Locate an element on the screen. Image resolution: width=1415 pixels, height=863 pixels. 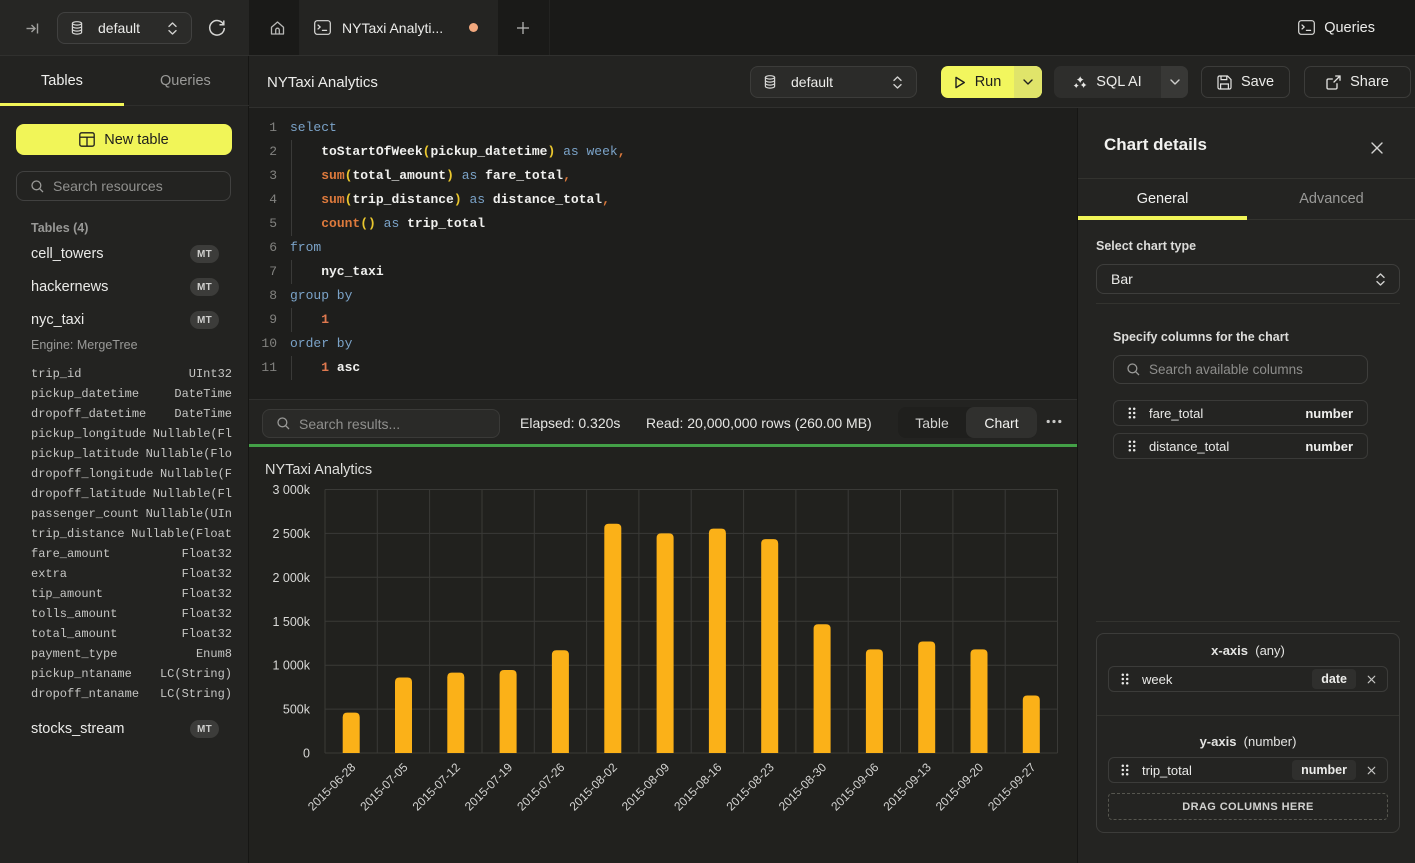
svg-text: 2015-08-30 is located at coordinates (803, 787).